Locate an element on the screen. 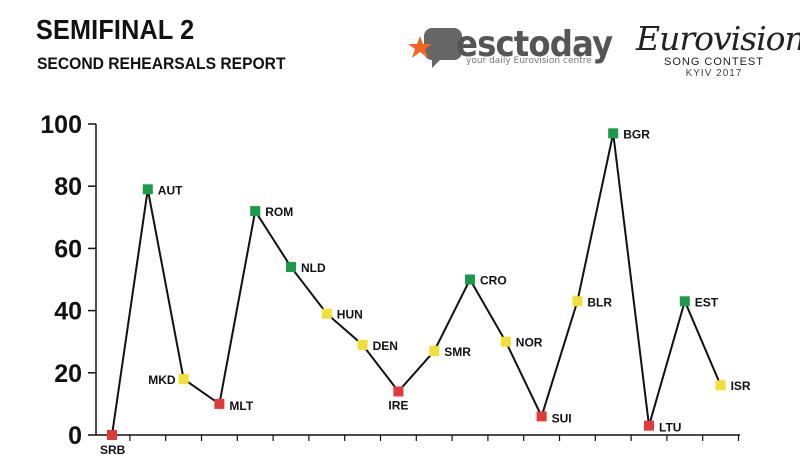 The image size is (800, 466). y-tick-label: 40 is located at coordinates (68, 312).